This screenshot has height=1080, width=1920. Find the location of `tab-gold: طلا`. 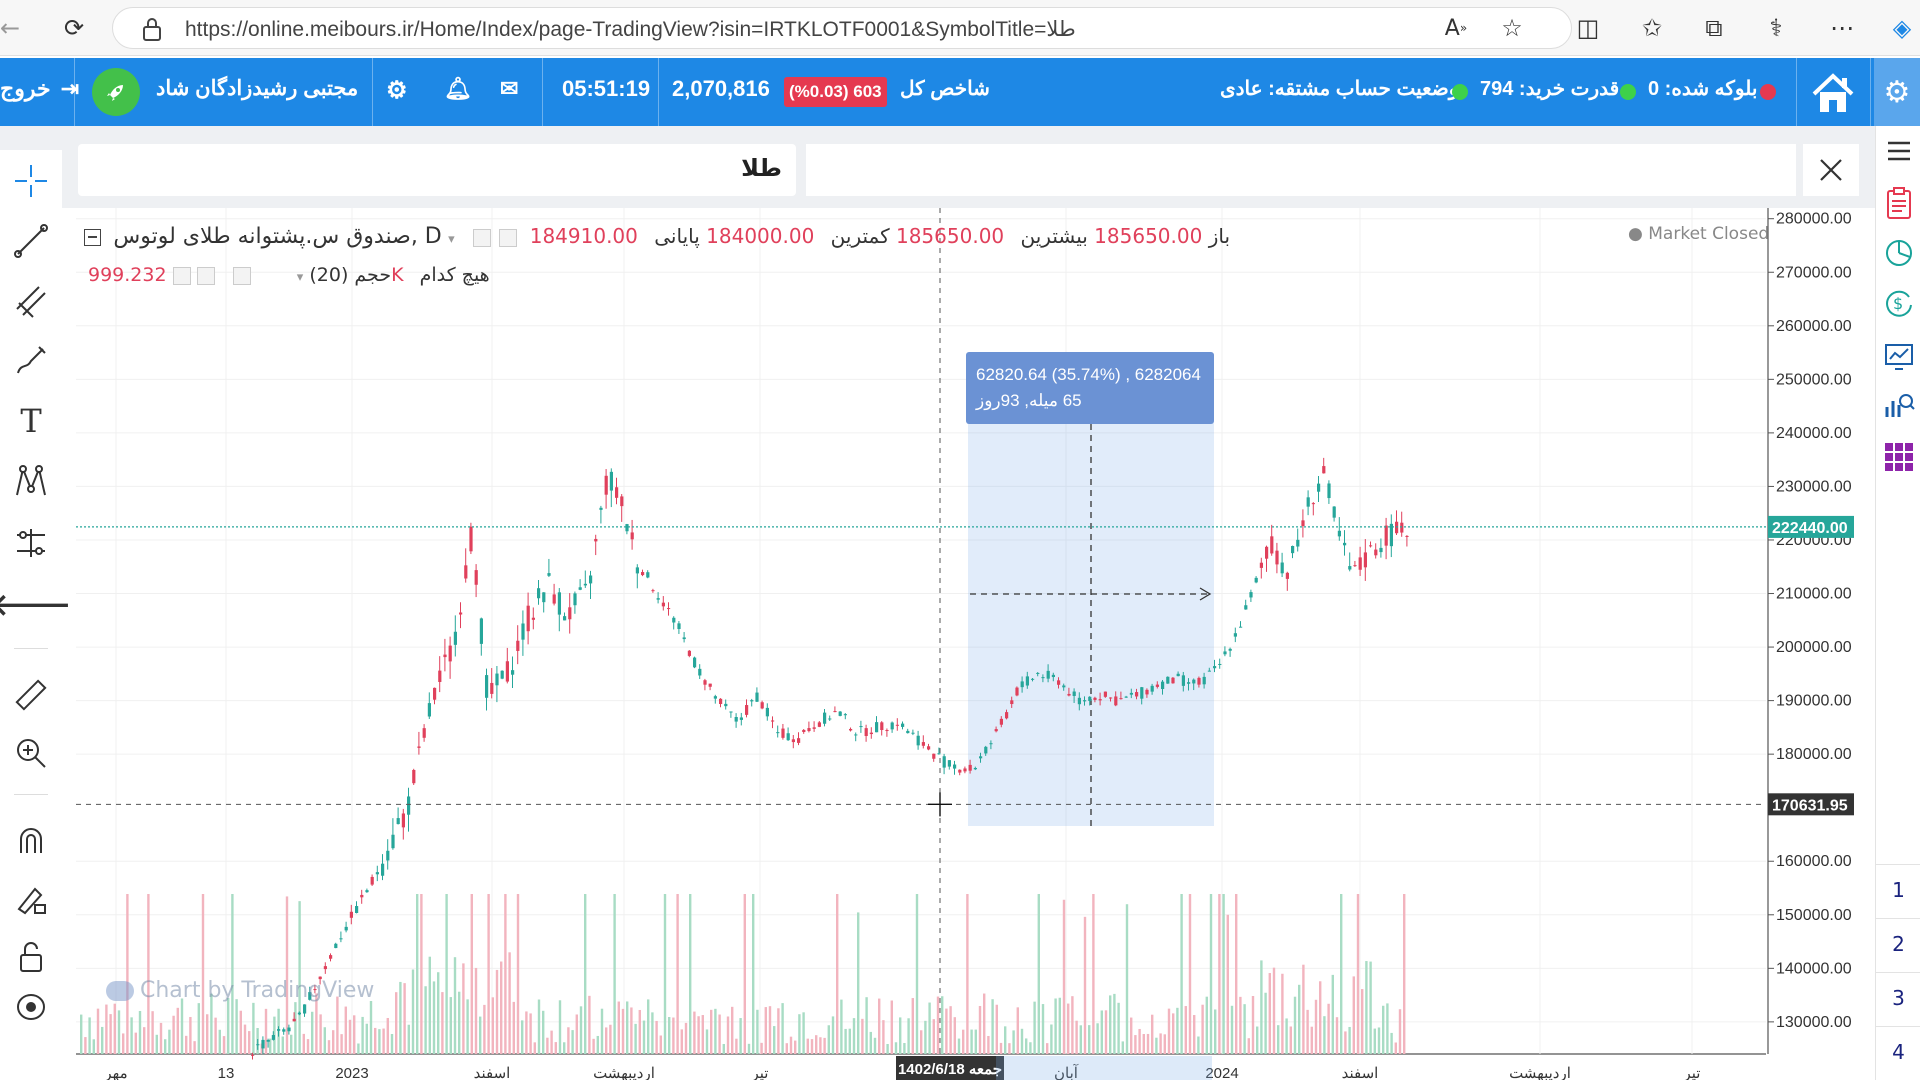

tab-gold: طلا is located at coordinates (437, 170).